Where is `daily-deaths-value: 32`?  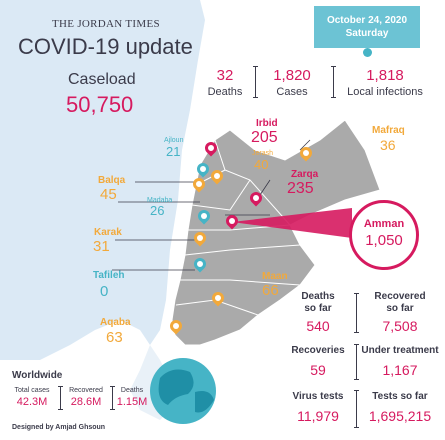
daily-deaths-value: 32 is located at coordinates (225, 75).